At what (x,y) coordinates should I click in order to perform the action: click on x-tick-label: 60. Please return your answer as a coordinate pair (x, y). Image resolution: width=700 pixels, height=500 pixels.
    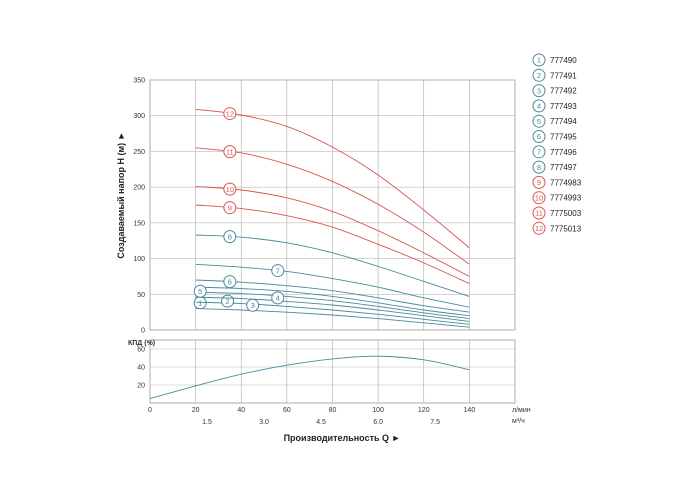
    Looking at the image, I should click on (287, 410).